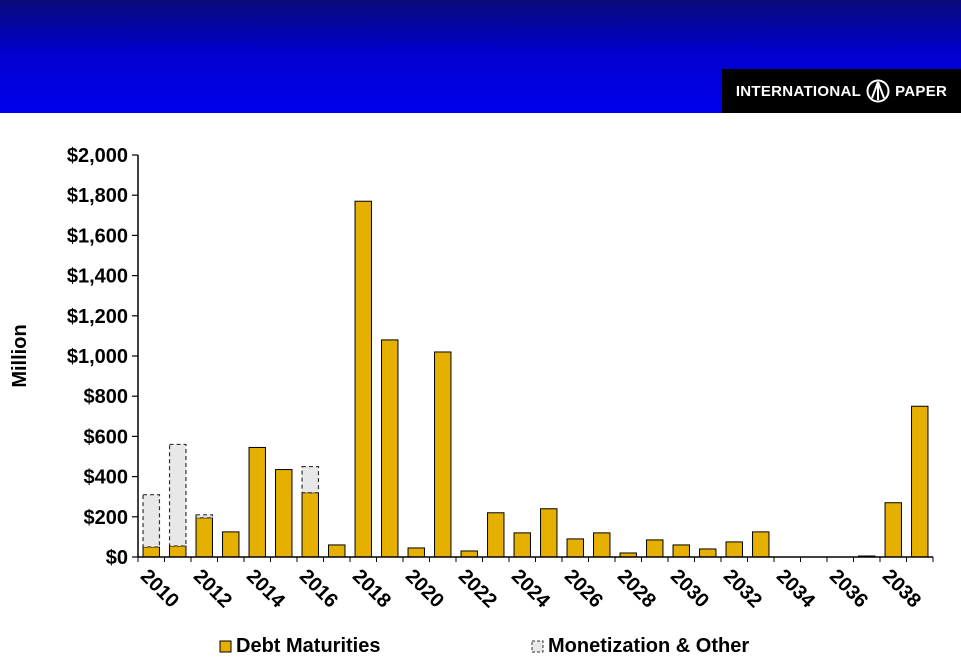  I want to click on y-tick-label: $800, so click(106, 397).